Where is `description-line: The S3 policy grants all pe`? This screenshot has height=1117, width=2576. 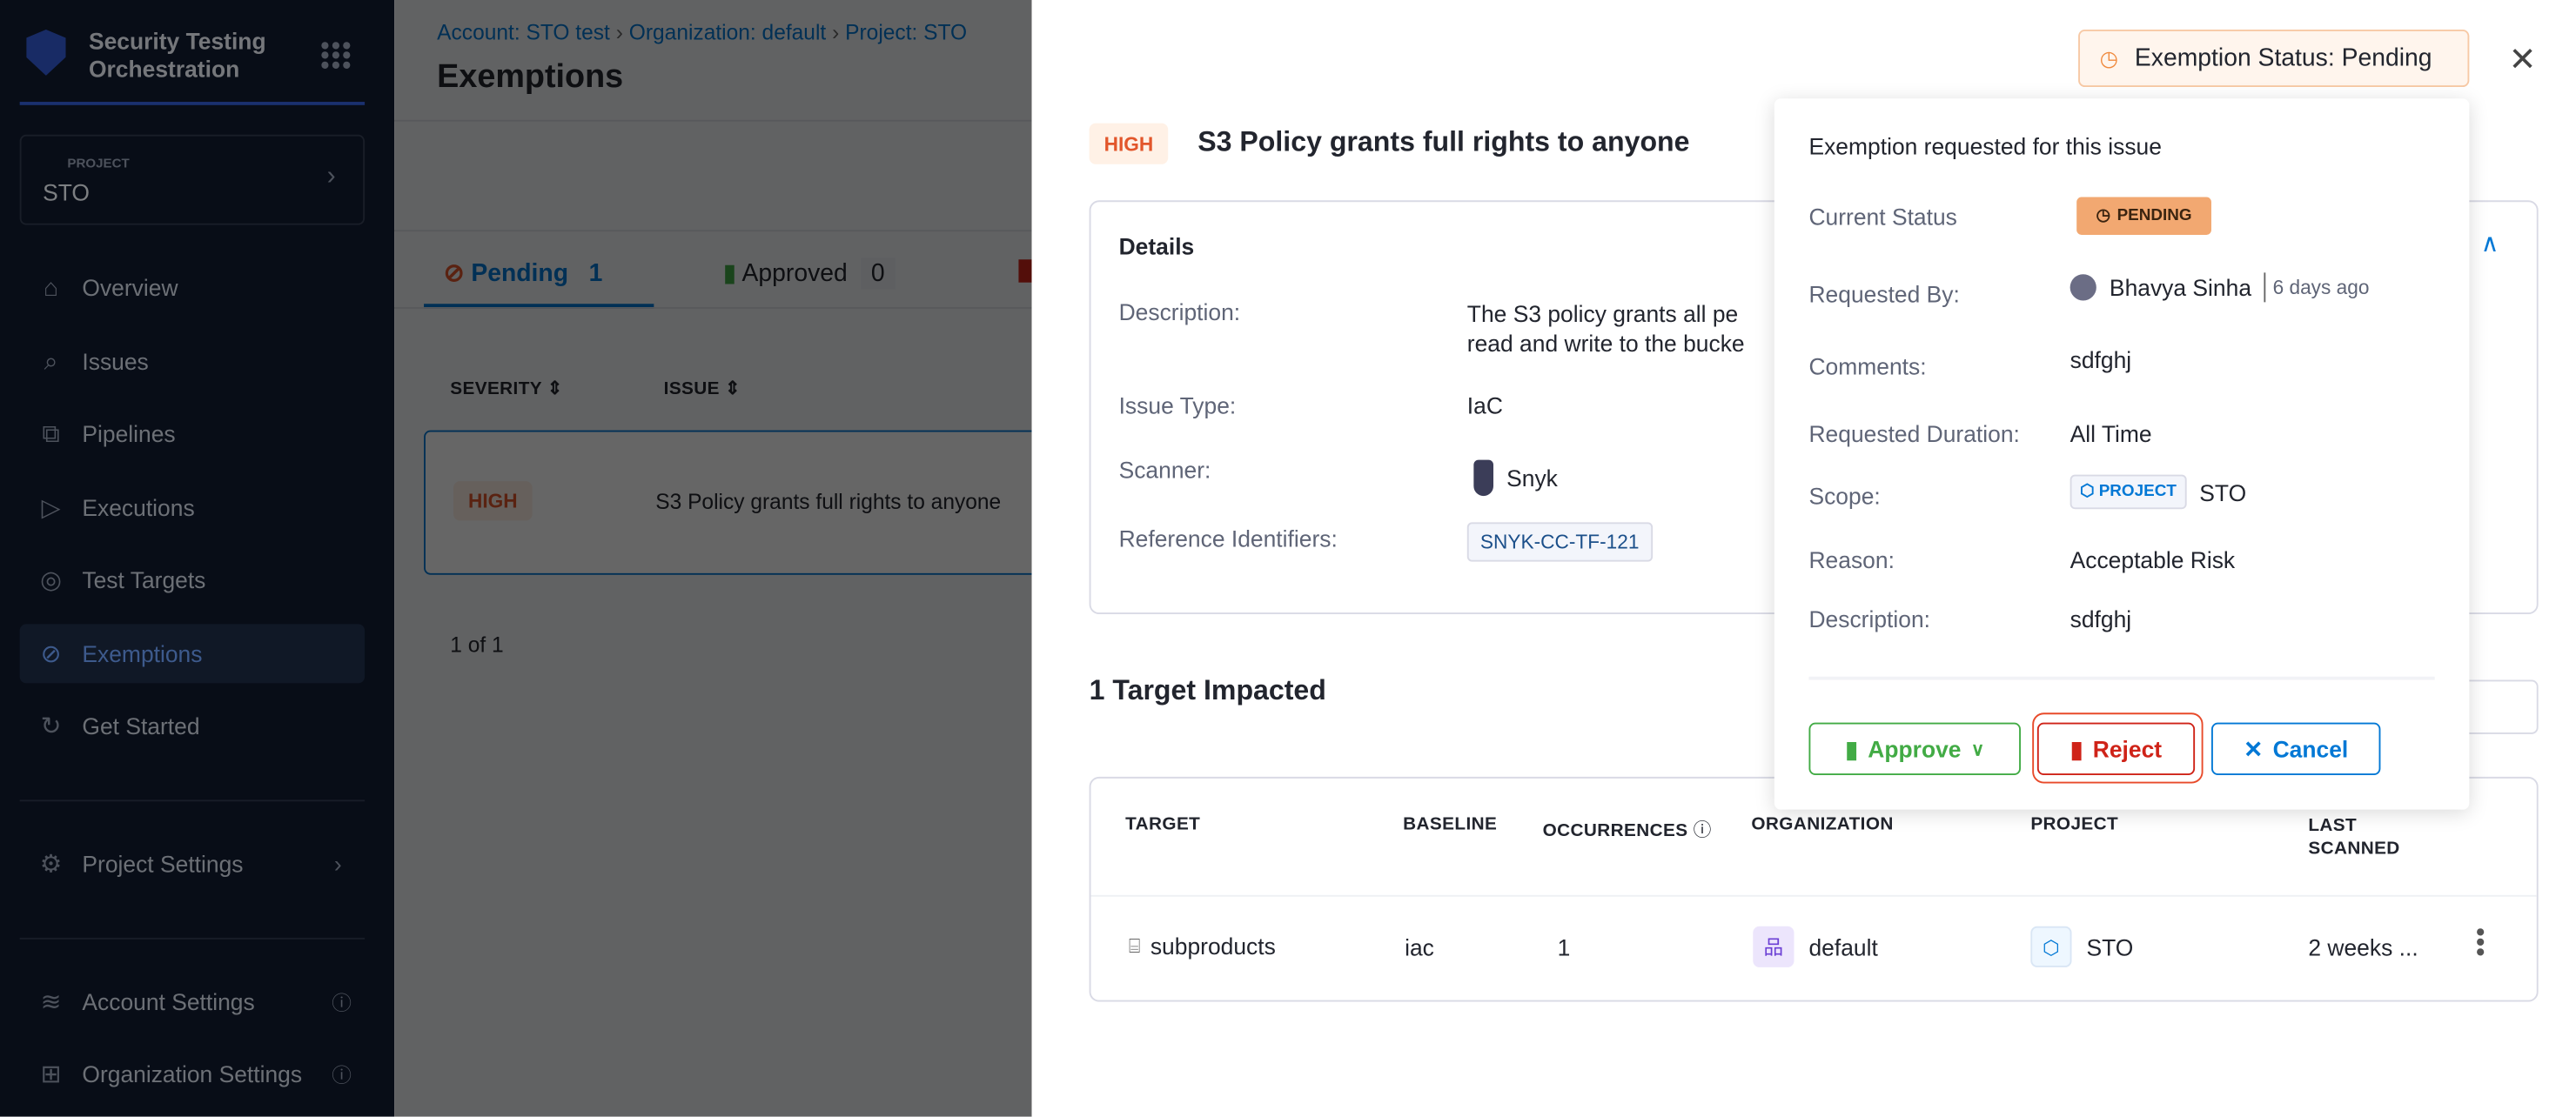 description-line: The S3 policy grants all pe is located at coordinates (1602, 313).